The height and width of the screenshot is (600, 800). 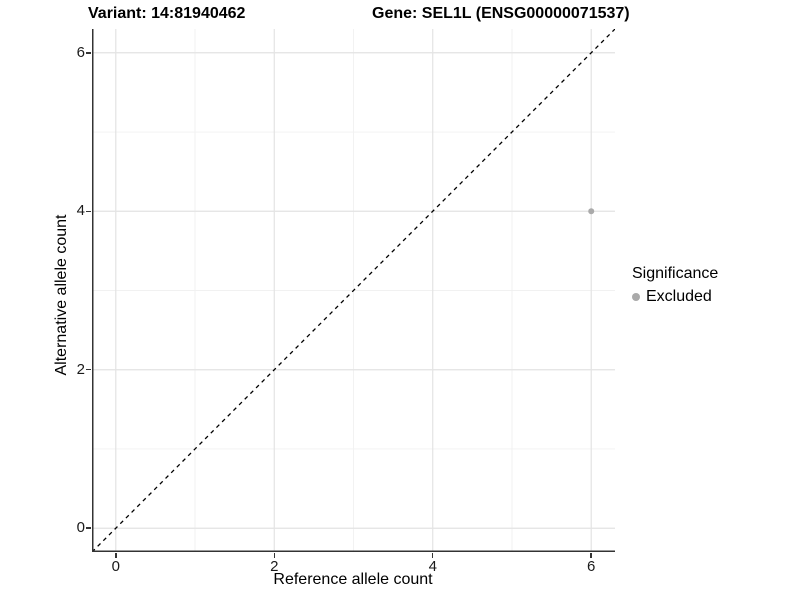 What do you see at coordinates (80, 369) in the screenshot?
I see `y-tick-label: 2` at bounding box center [80, 369].